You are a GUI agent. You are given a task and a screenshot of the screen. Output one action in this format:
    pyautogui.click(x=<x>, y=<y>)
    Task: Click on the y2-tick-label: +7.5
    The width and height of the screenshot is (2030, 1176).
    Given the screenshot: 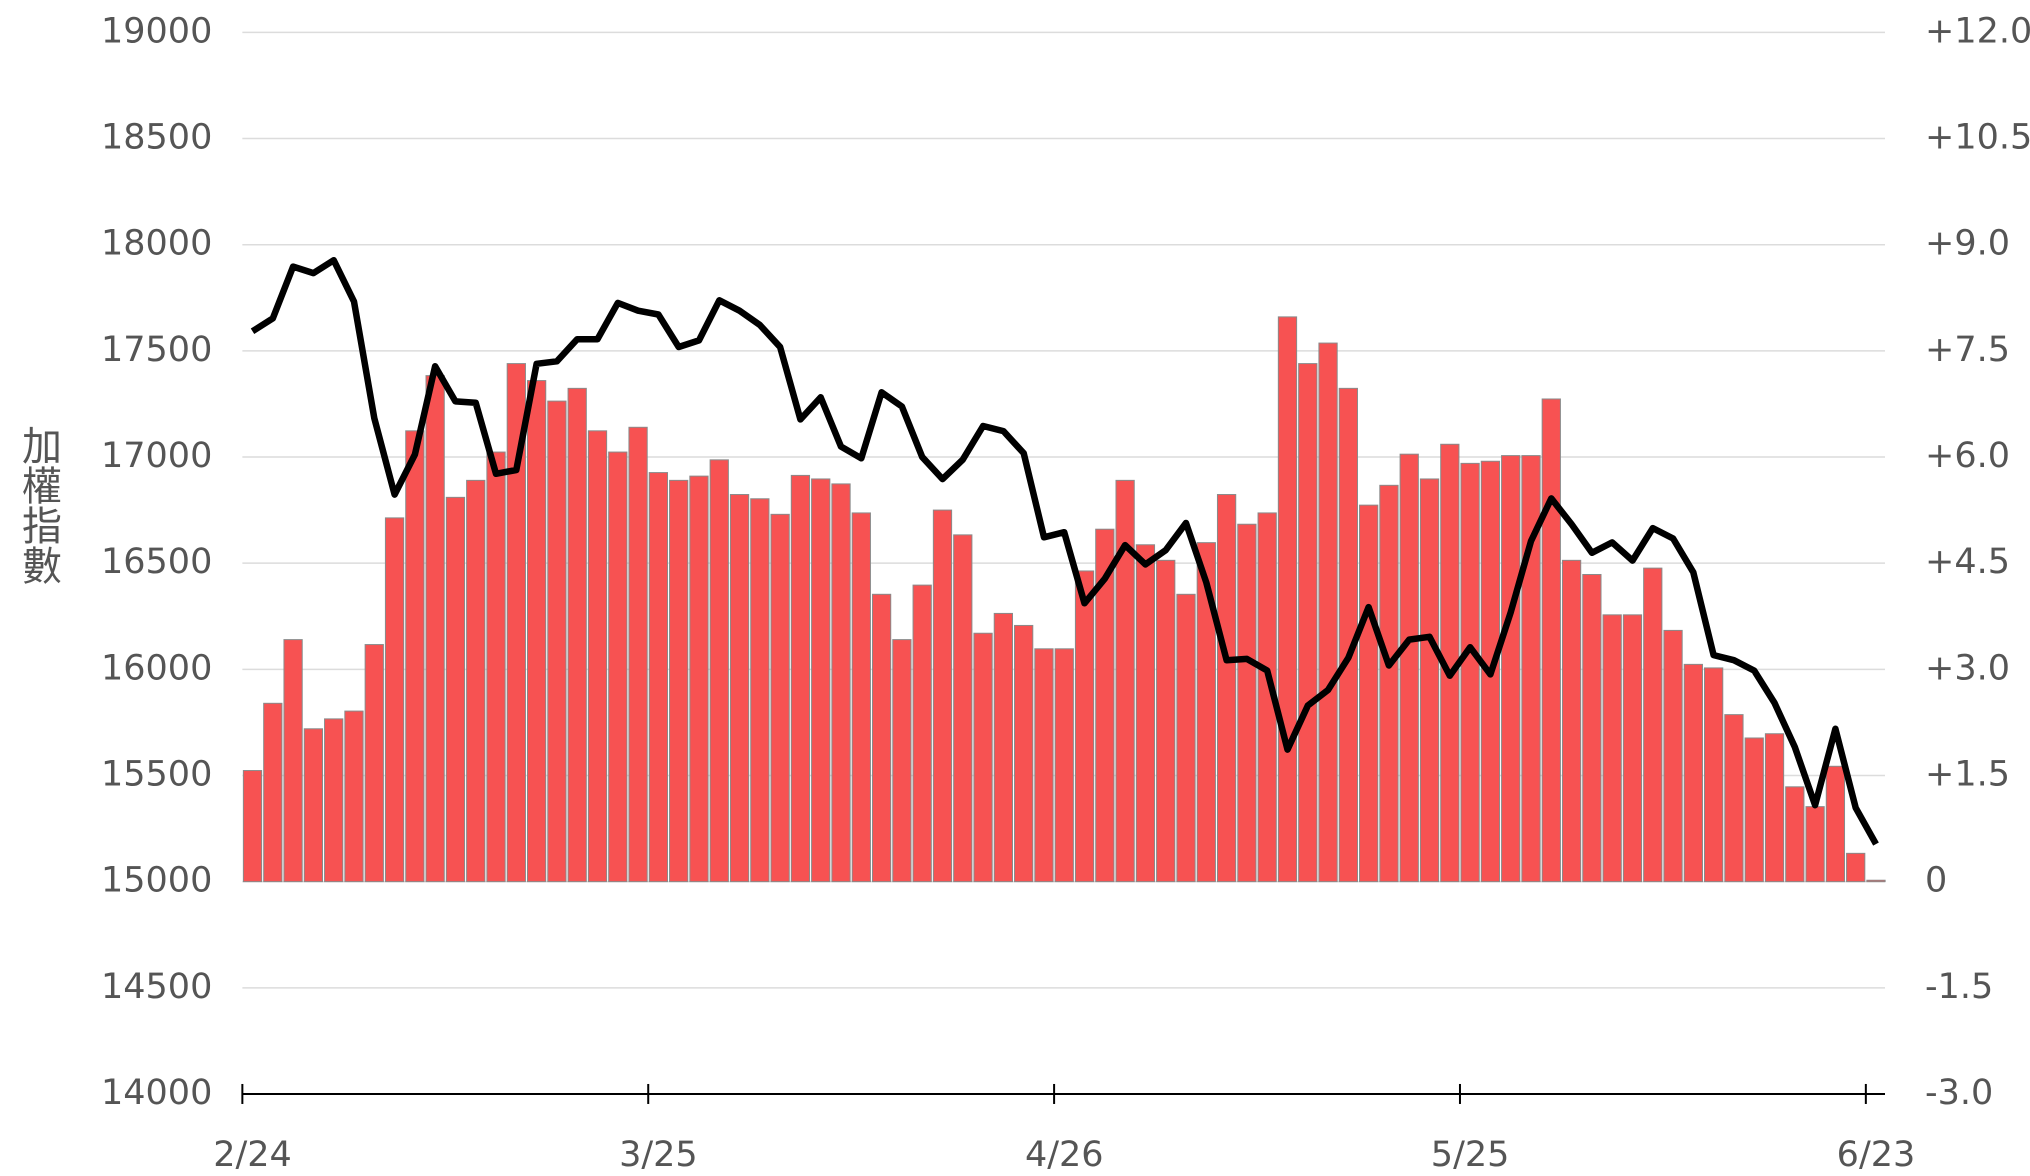 What is the action you would take?
    pyautogui.click(x=1967, y=350)
    